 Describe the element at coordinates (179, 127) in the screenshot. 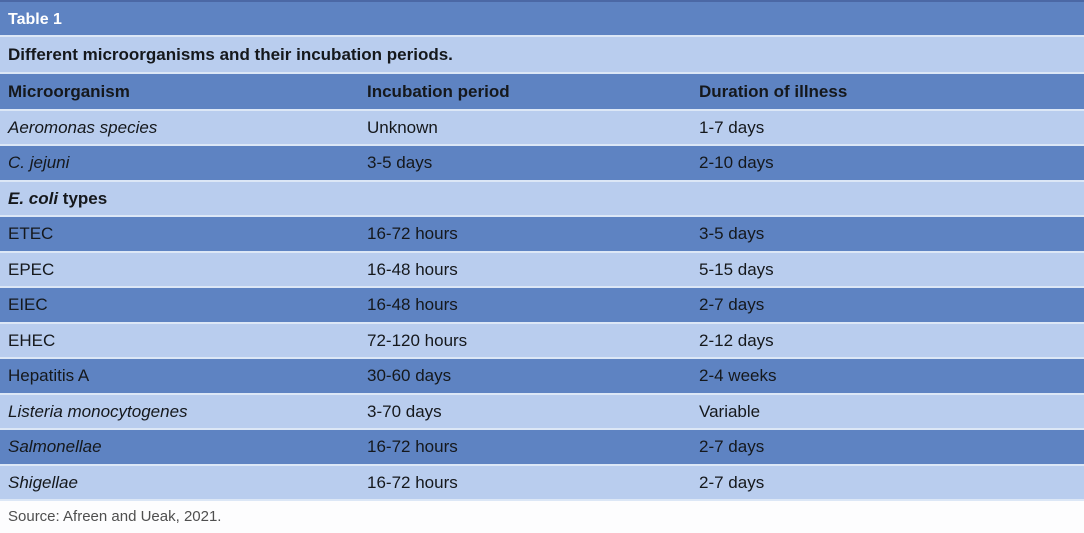

I see `cell-microorganism: Aeromonas species` at that location.